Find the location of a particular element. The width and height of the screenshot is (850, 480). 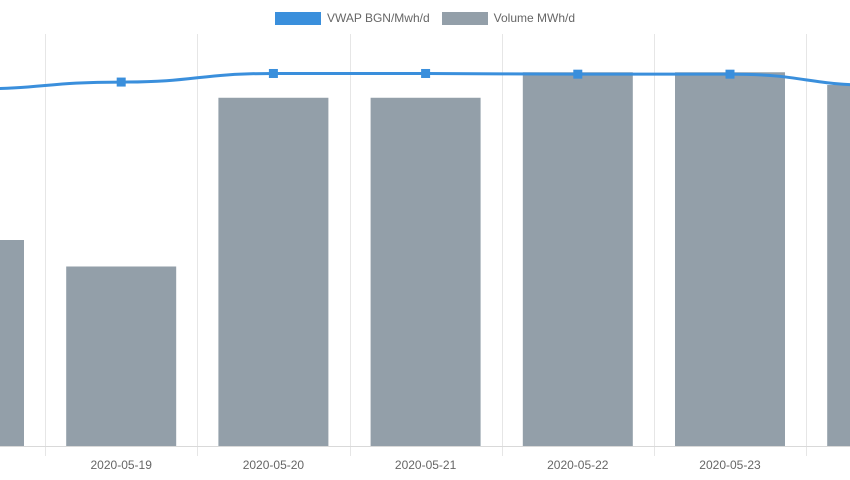

chart-legend: VWAP BGN/Mwh/d Volume MWh/d is located at coordinates (425, 18).